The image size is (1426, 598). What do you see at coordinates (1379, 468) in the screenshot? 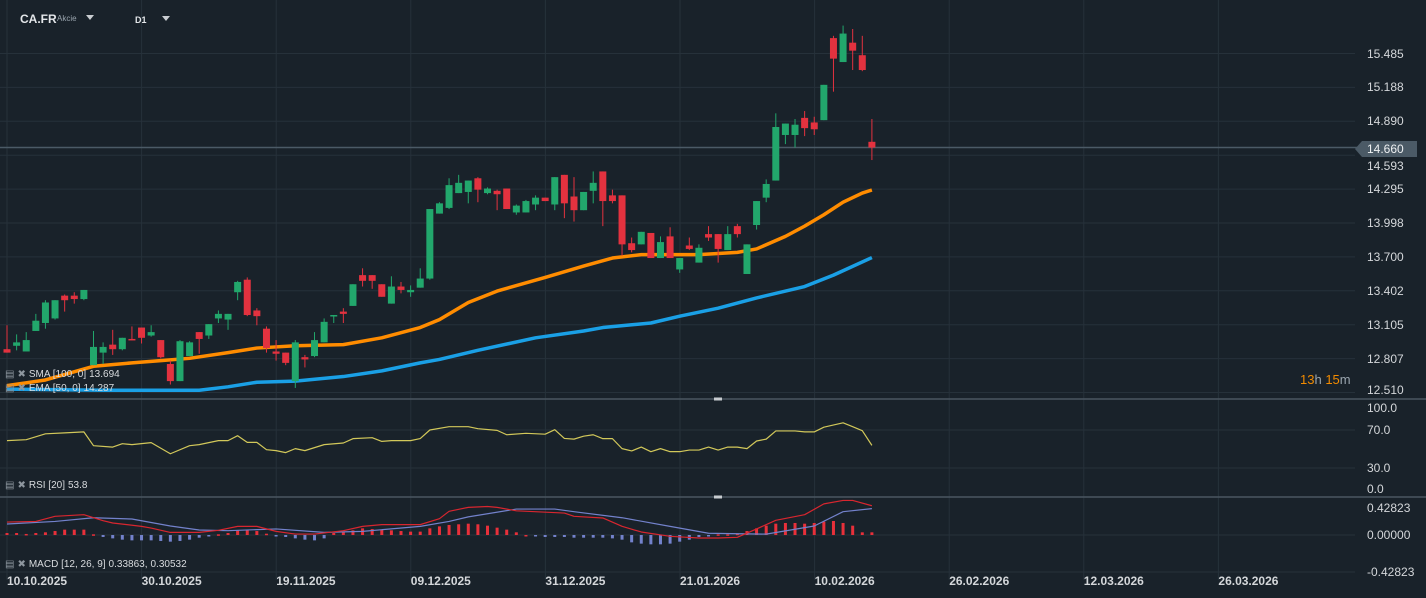
I see `rsi-axis-label: 30.0` at bounding box center [1379, 468].